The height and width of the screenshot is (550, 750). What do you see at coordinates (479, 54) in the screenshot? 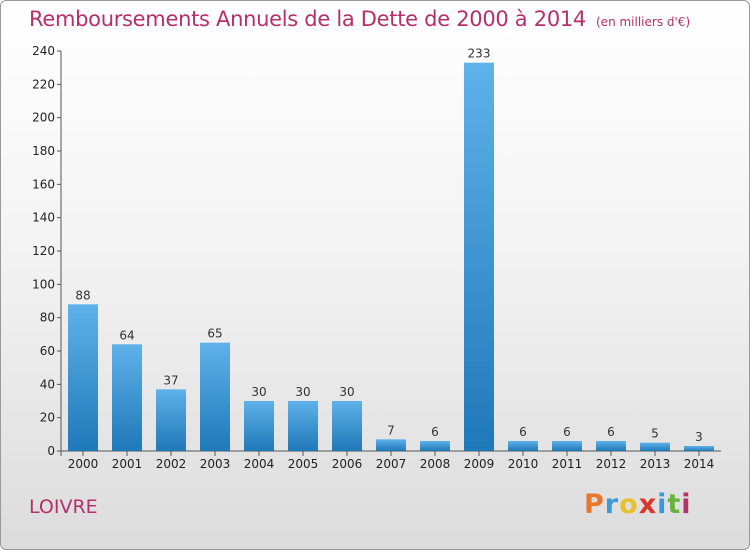
I see `data-label: 233` at bounding box center [479, 54].